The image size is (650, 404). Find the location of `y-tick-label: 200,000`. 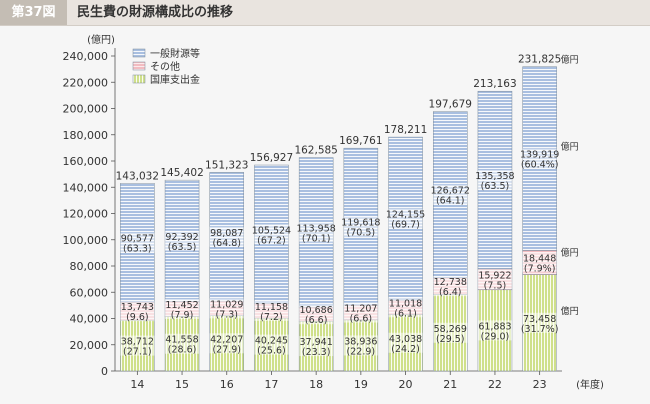

y-tick-label: 200,000 is located at coordinates (86, 109).